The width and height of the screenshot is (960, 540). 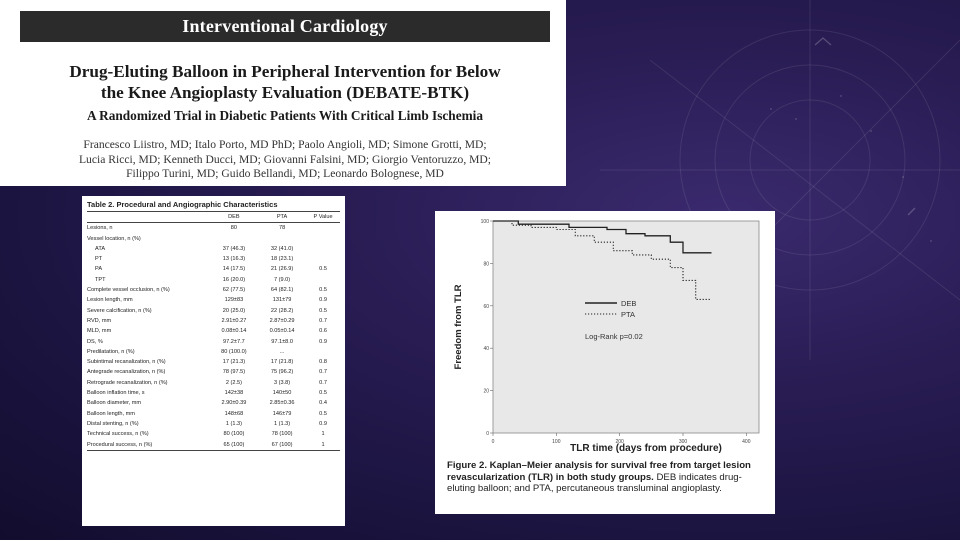 What do you see at coordinates (234, 341) in the screenshot?
I see `table-cell-deb: 97.2±7.7` at bounding box center [234, 341].